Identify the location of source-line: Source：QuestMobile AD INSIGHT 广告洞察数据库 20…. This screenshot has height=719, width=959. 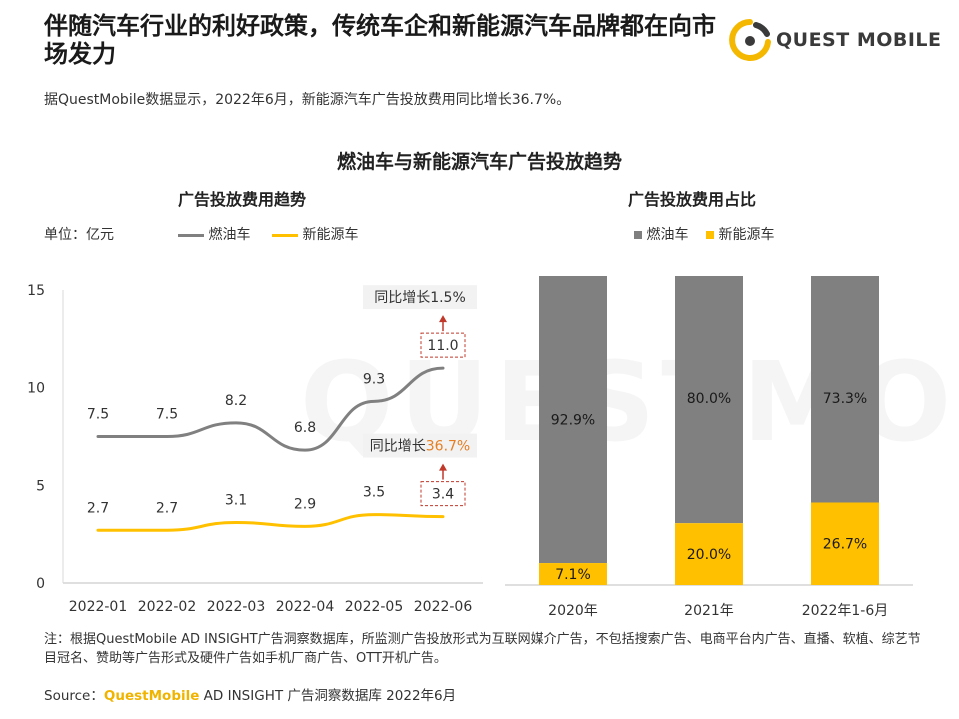
(250, 694).